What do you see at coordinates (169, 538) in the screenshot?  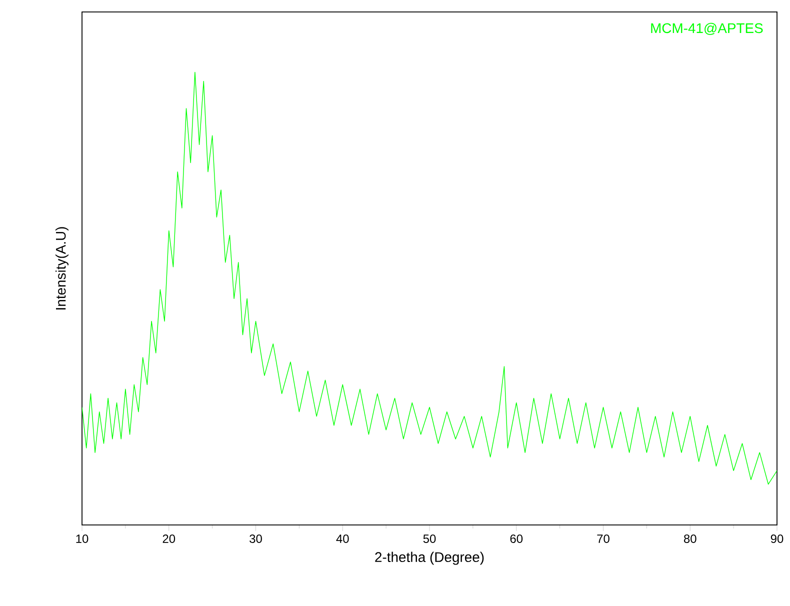 I see `x-tick-label: 20` at bounding box center [169, 538].